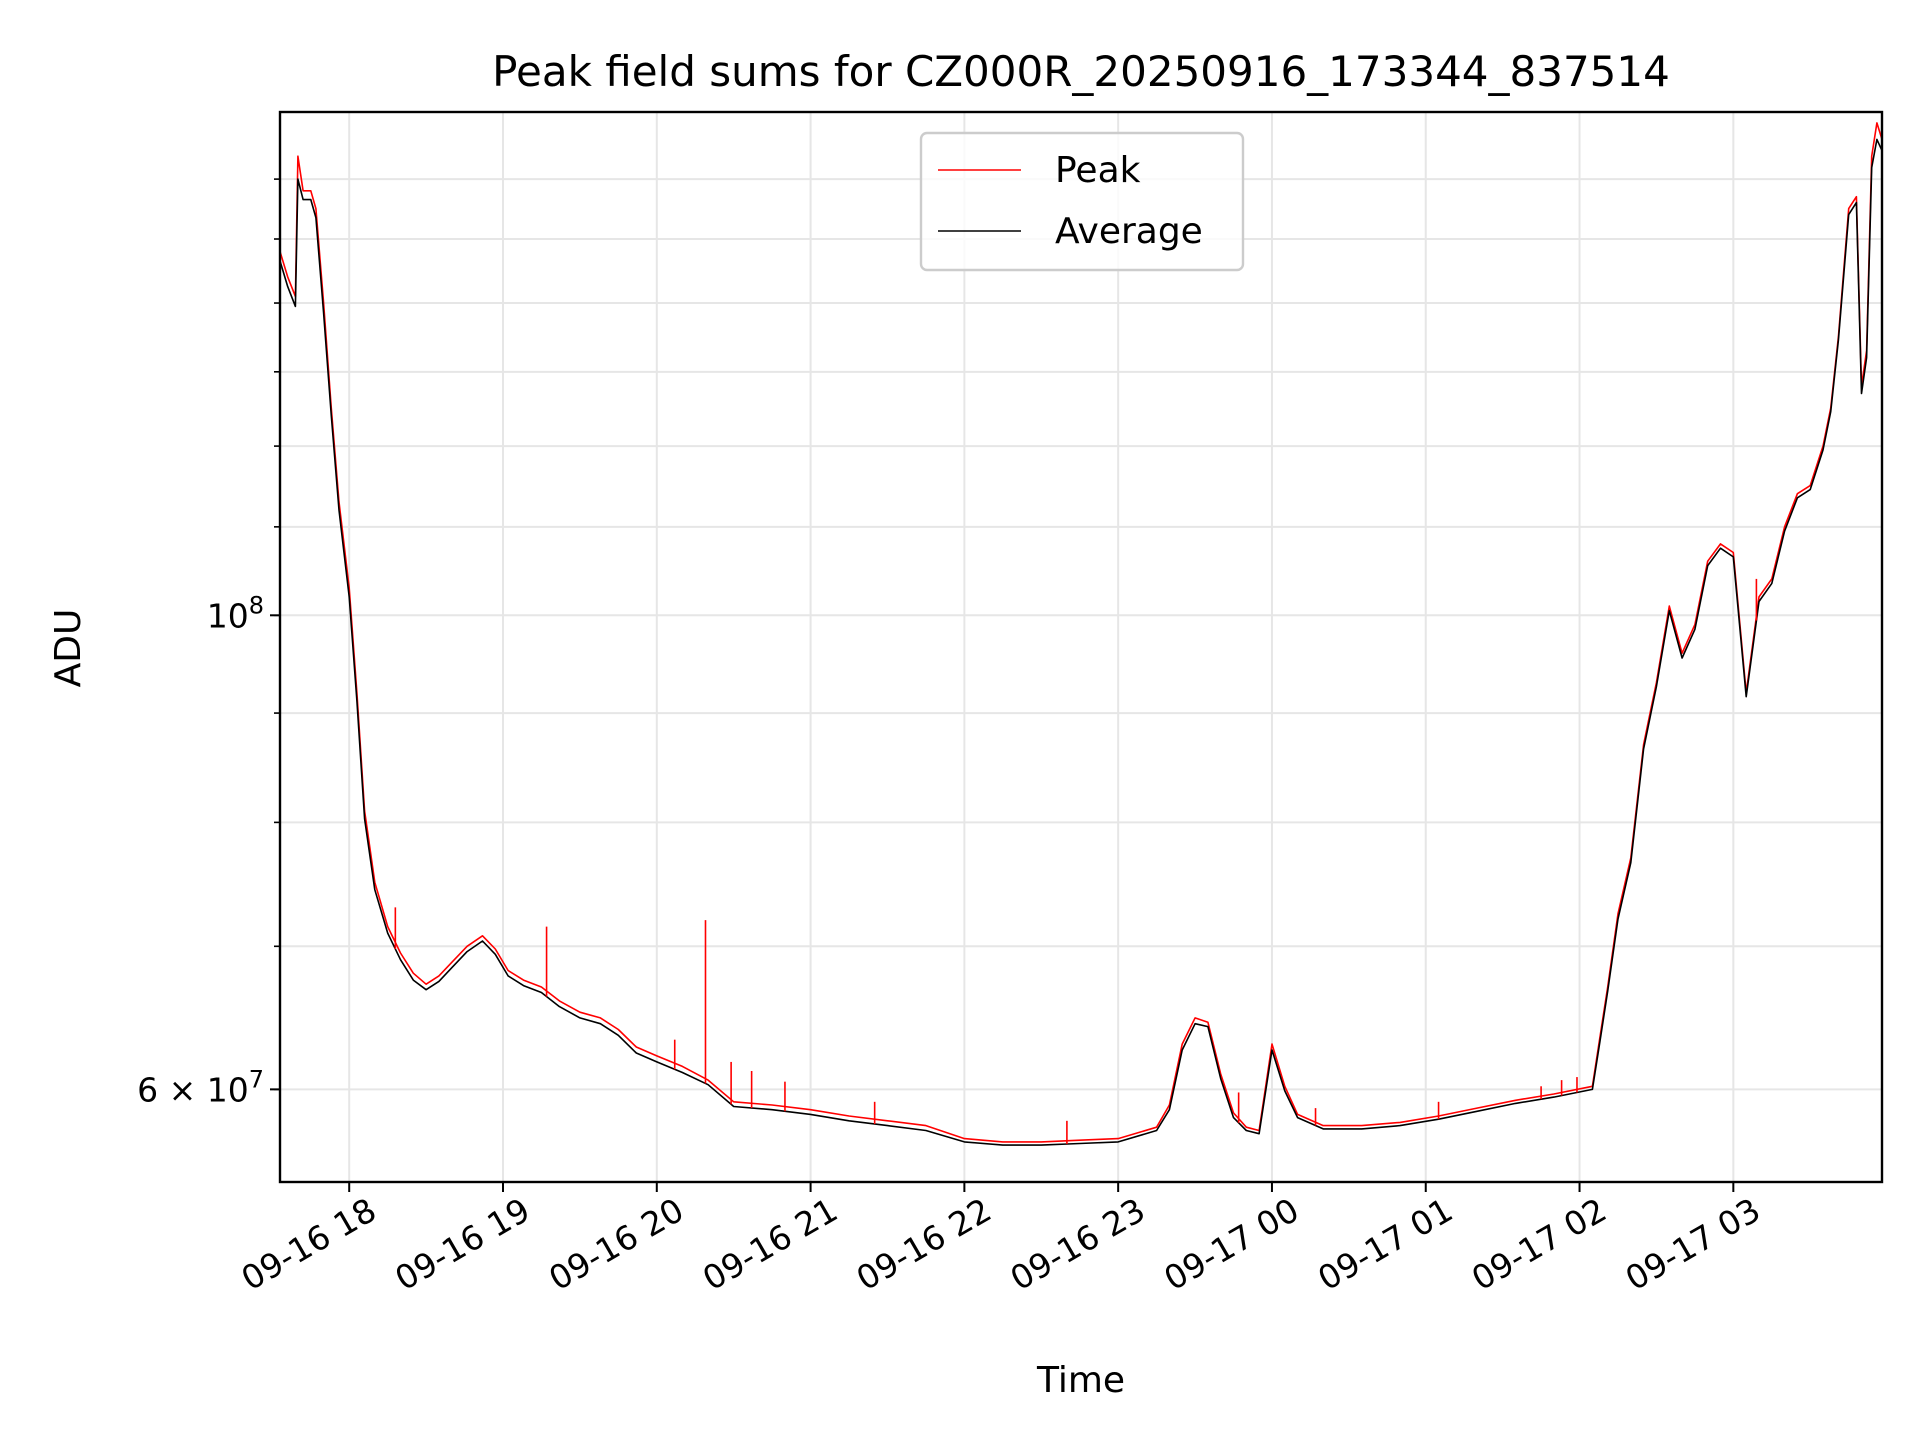 This screenshot has height=1440, width=1920. What do you see at coordinates (68, 648) in the screenshot?
I see `y-axis-label: ADU` at bounding box center [68, 648].